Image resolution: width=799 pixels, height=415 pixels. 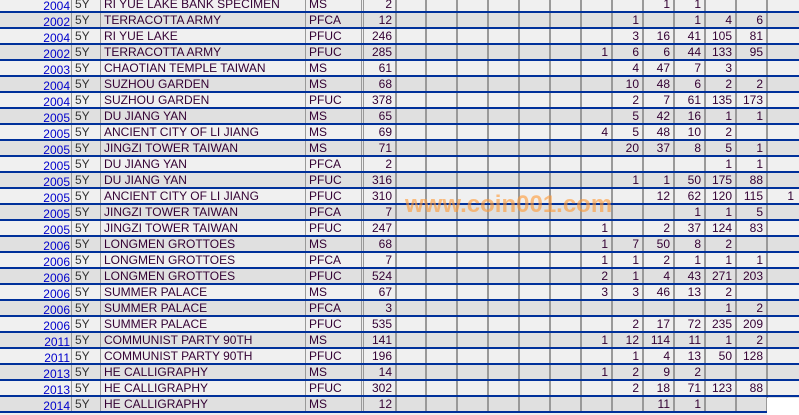 What do you see at coordinates (626, 132) in the screenshot?
I see `grade-count-cell: 5` at bounding box center [626, 132].